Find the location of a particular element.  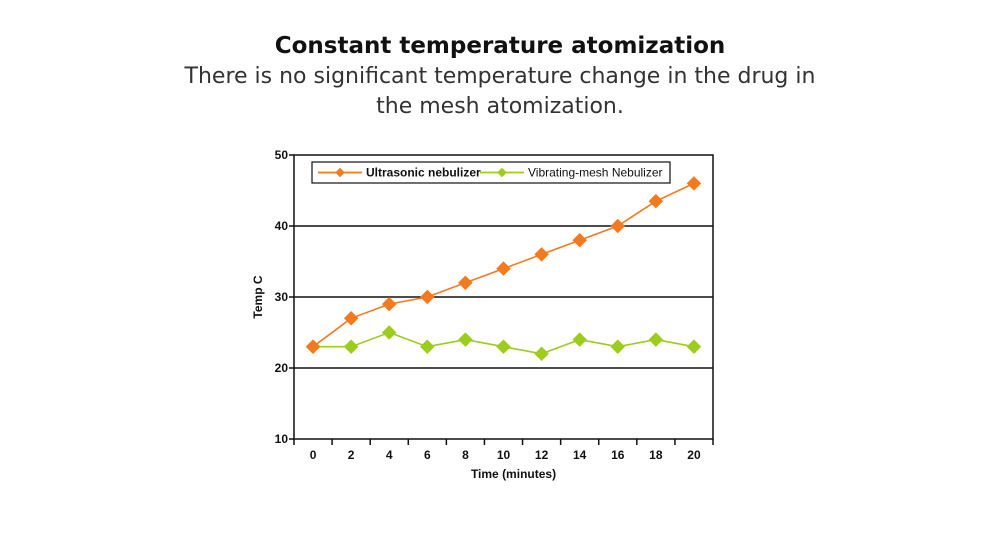

y-tick-label-30: 30 is located at coordinates (282, 297).